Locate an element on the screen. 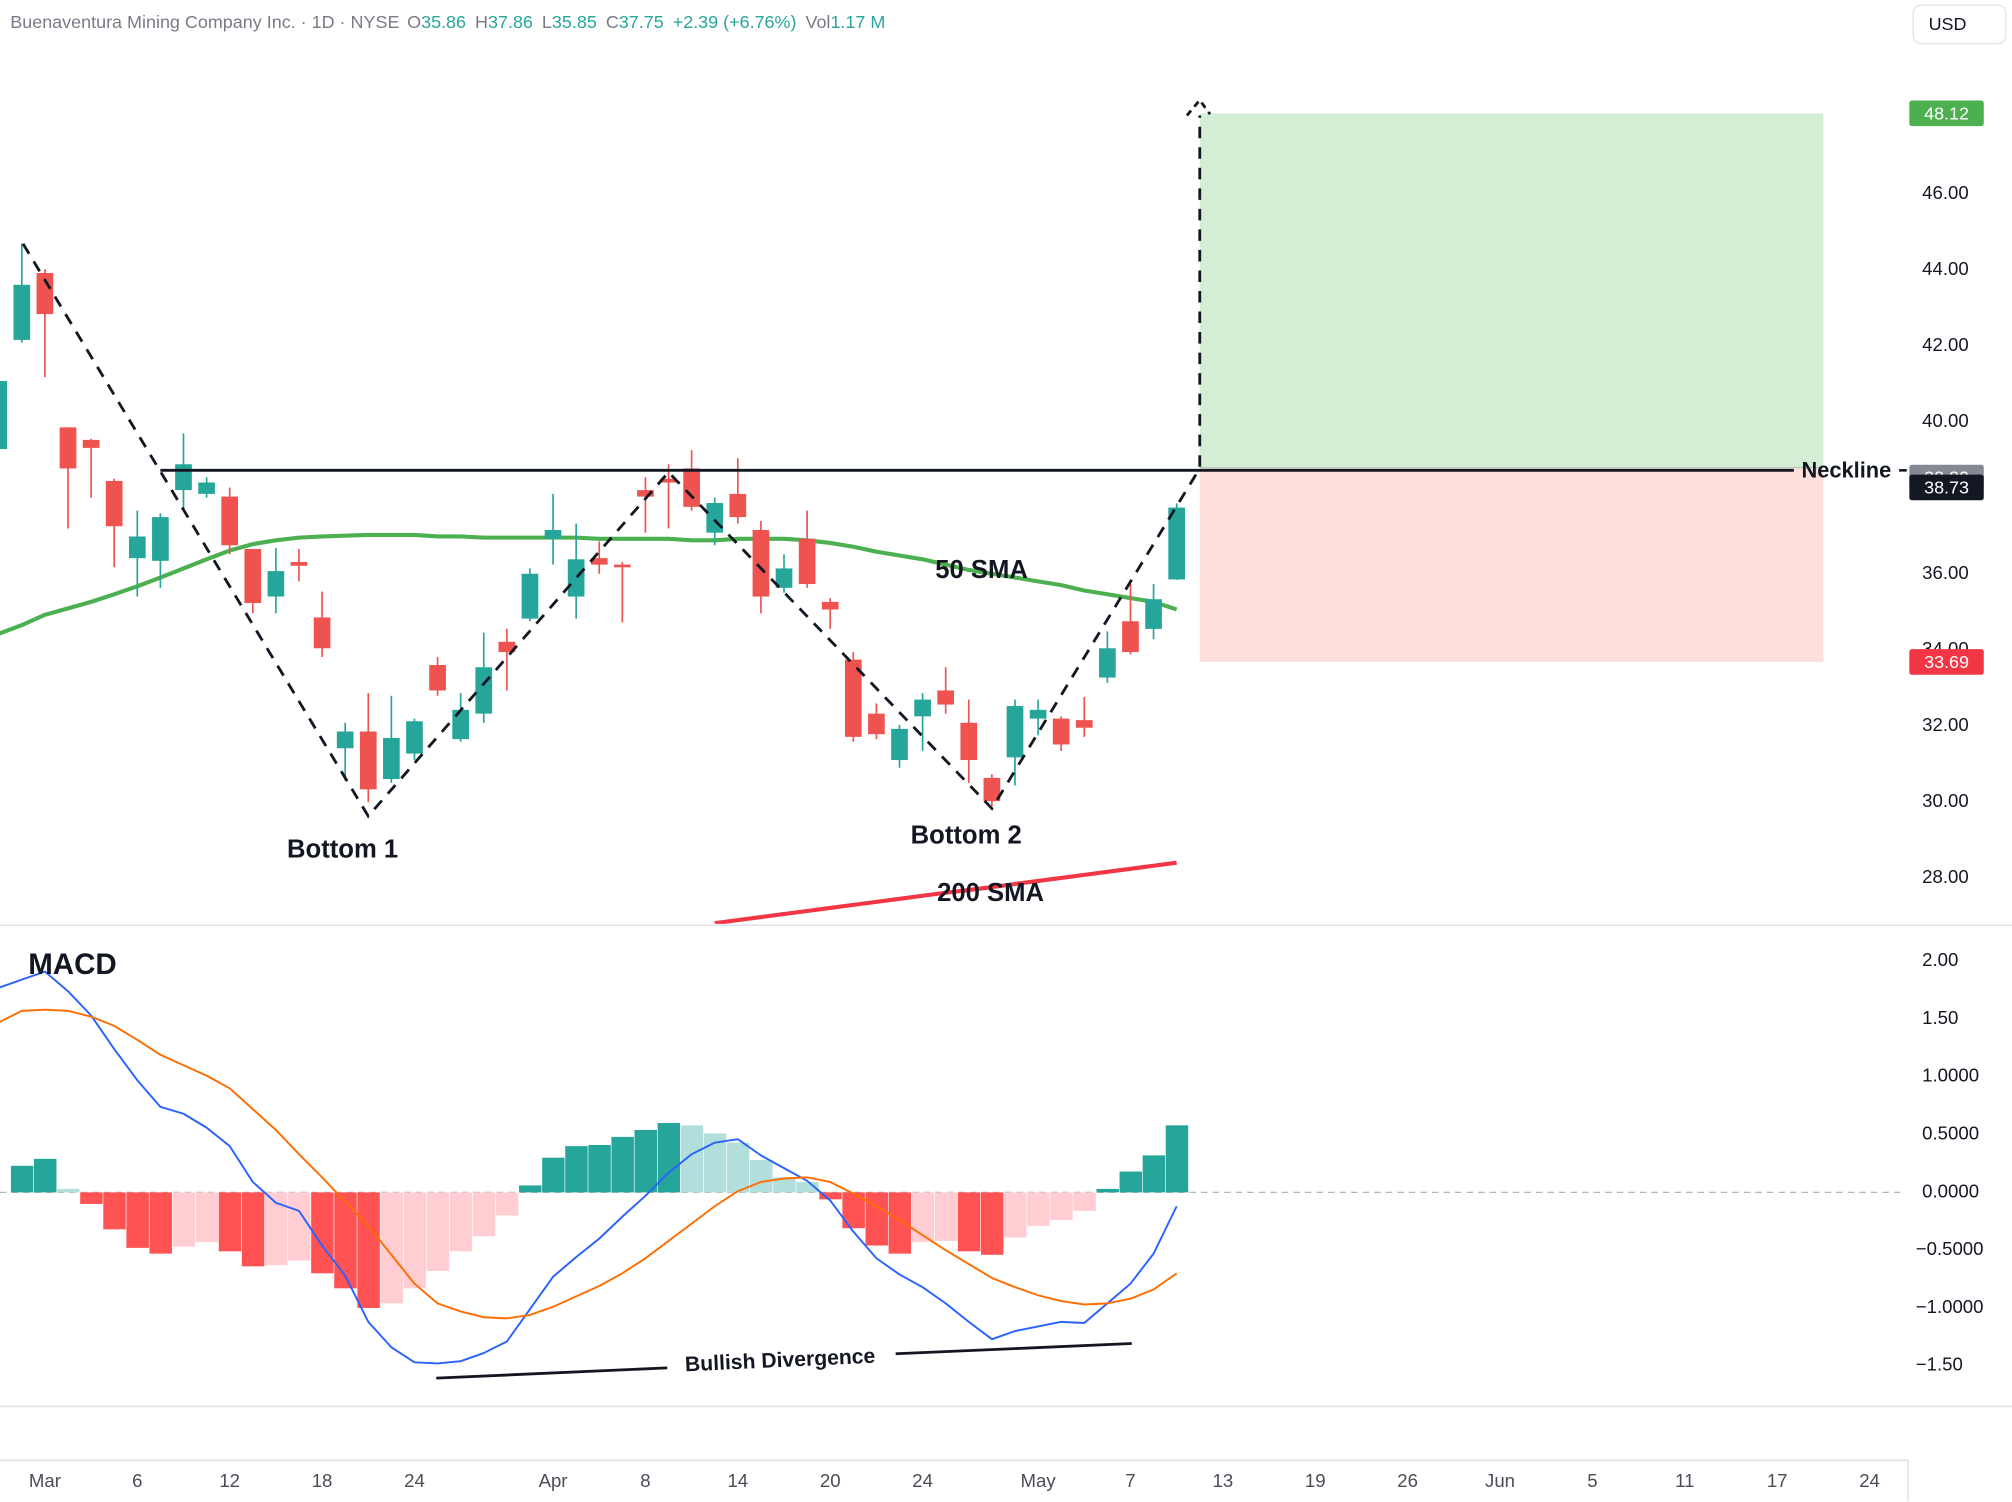 Image resolution: width=2012 pixels, height=1502 pixels. neckline-price-box is located at coordinates (1946, 487).